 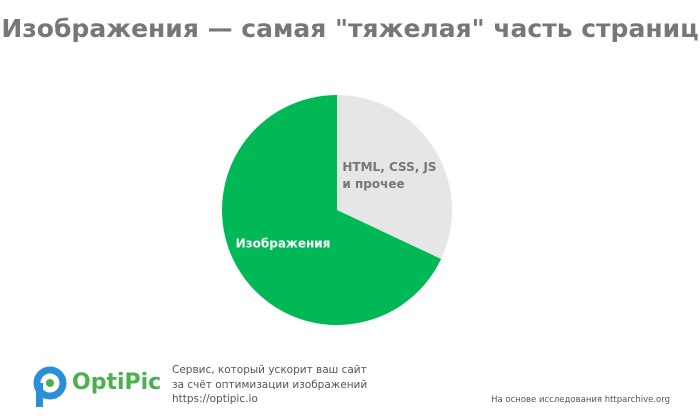 I want to click on logo-icon, so click(x=50, y=386).